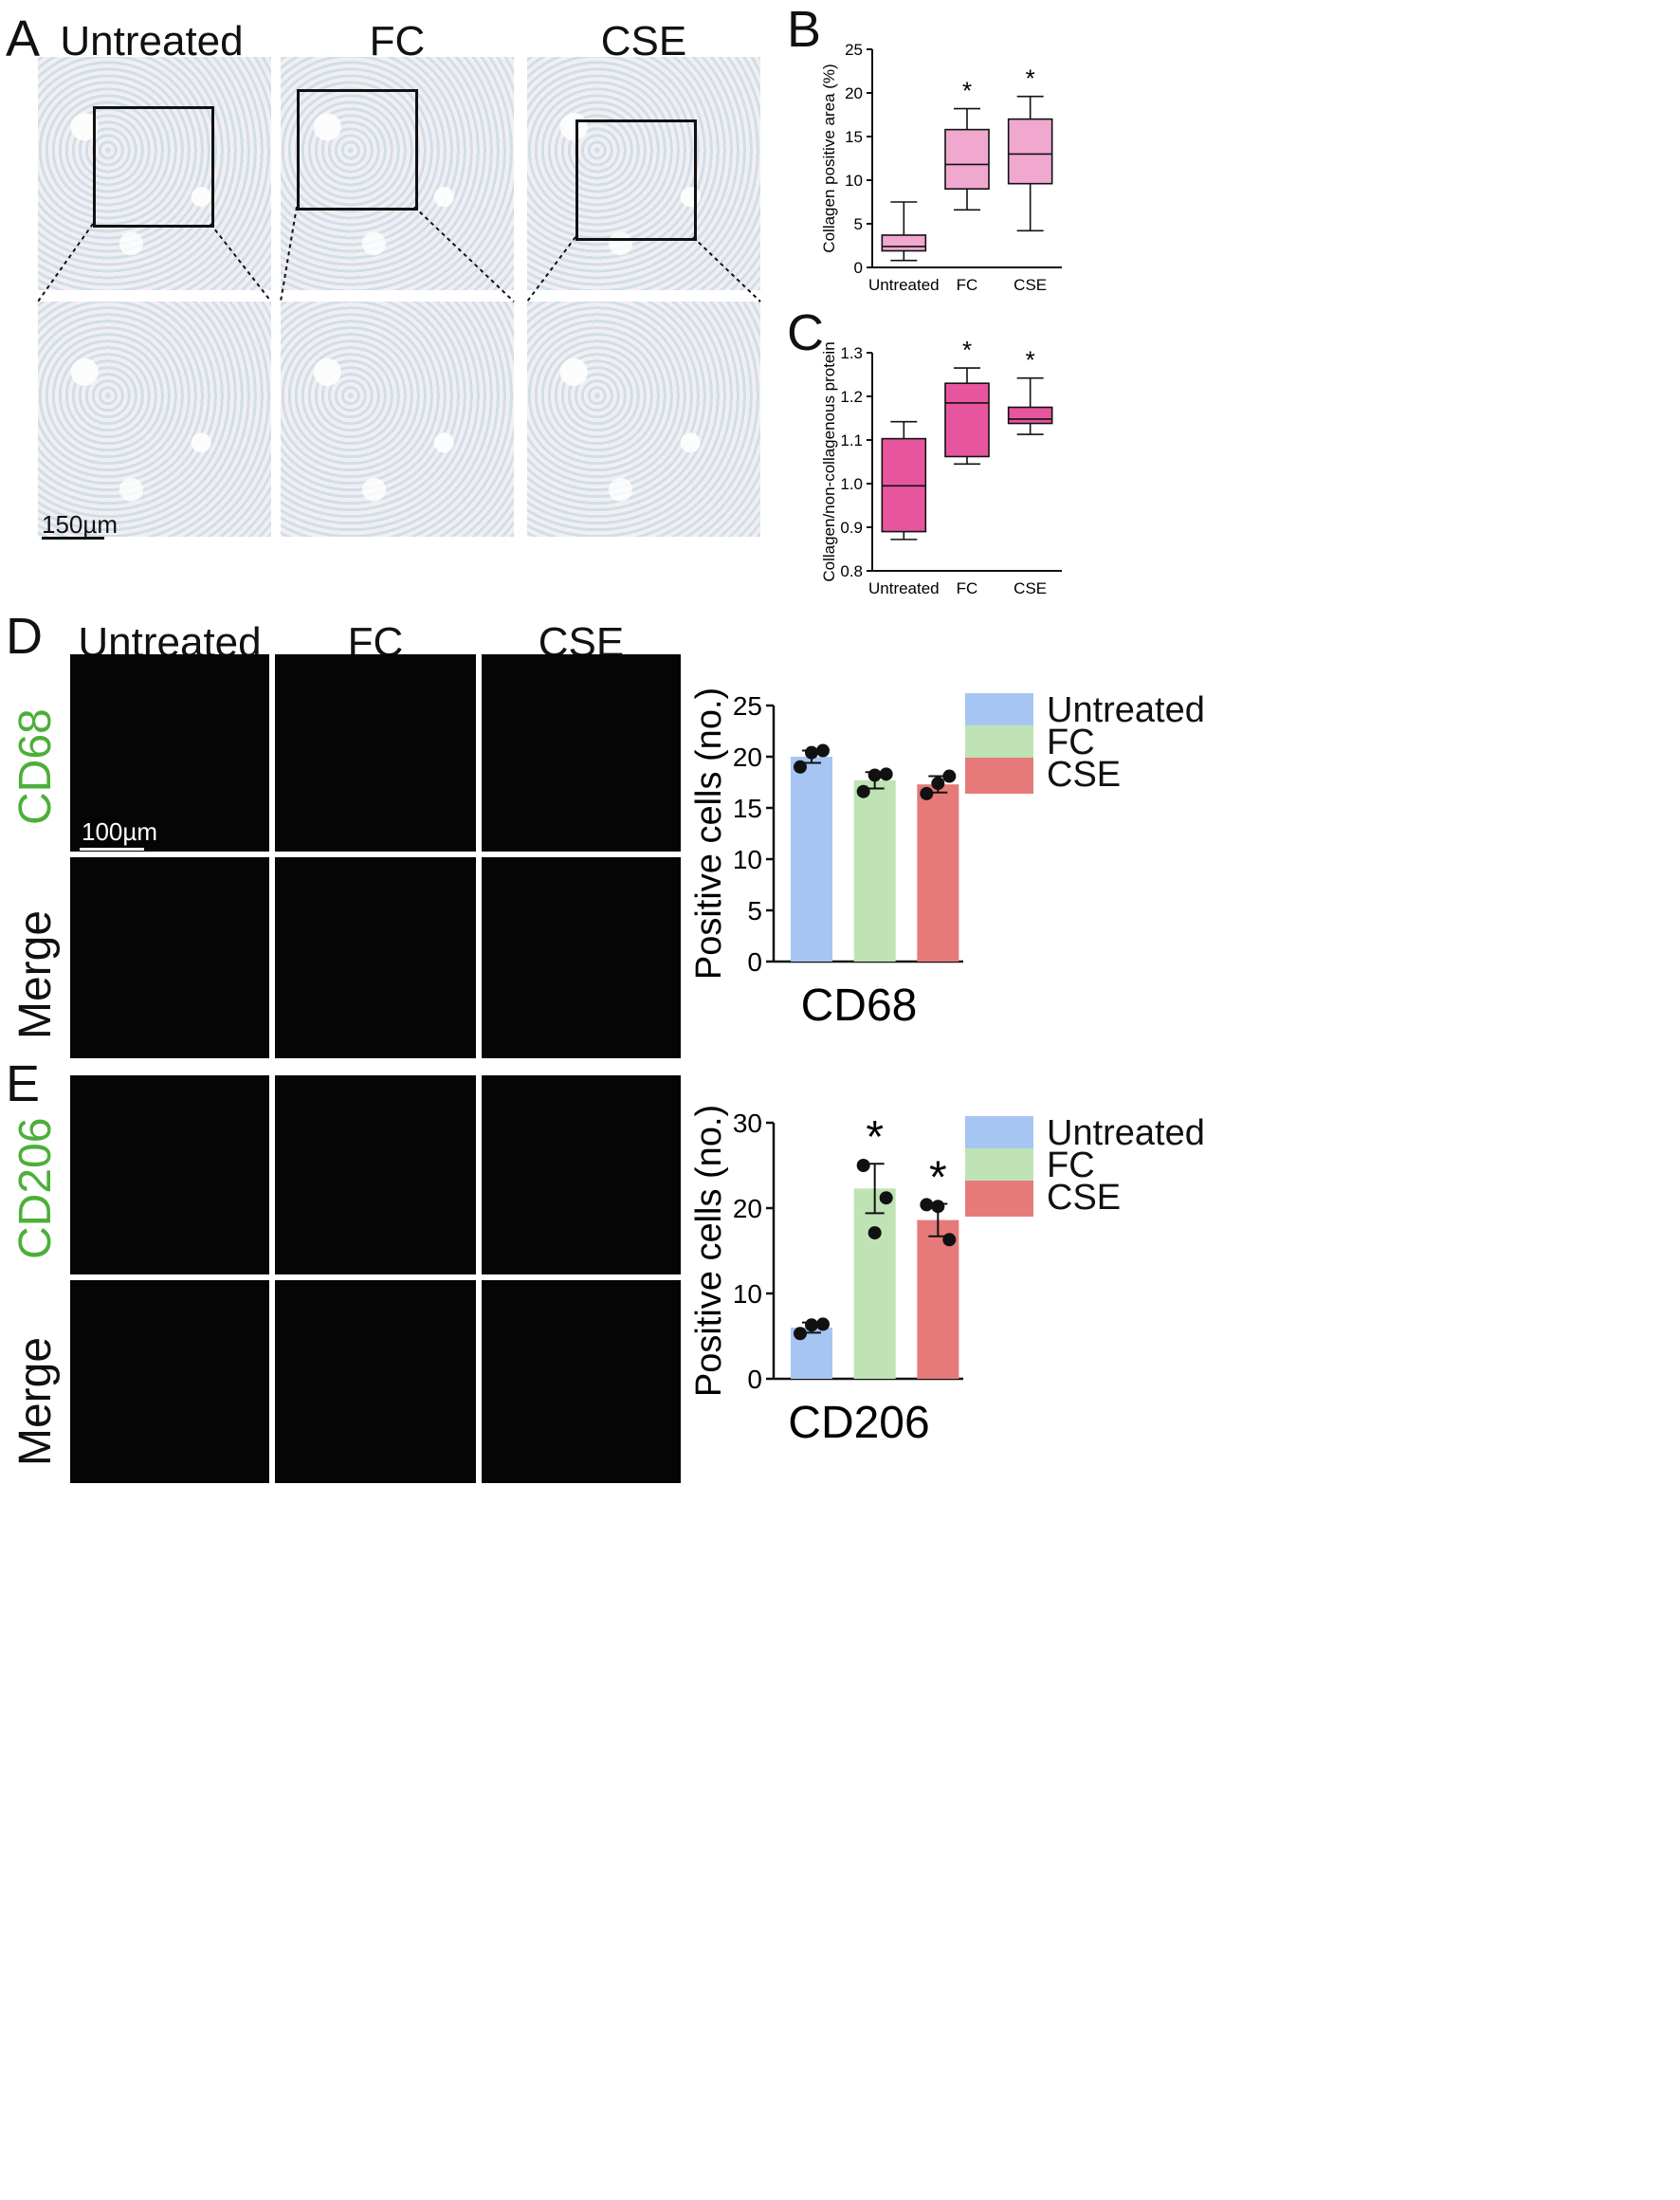 This screenshot has width=1680, height=2200. Describe the element at coordinates (581, 1381) in the screenshot. I see `panel-e-merge-cse` at that location.